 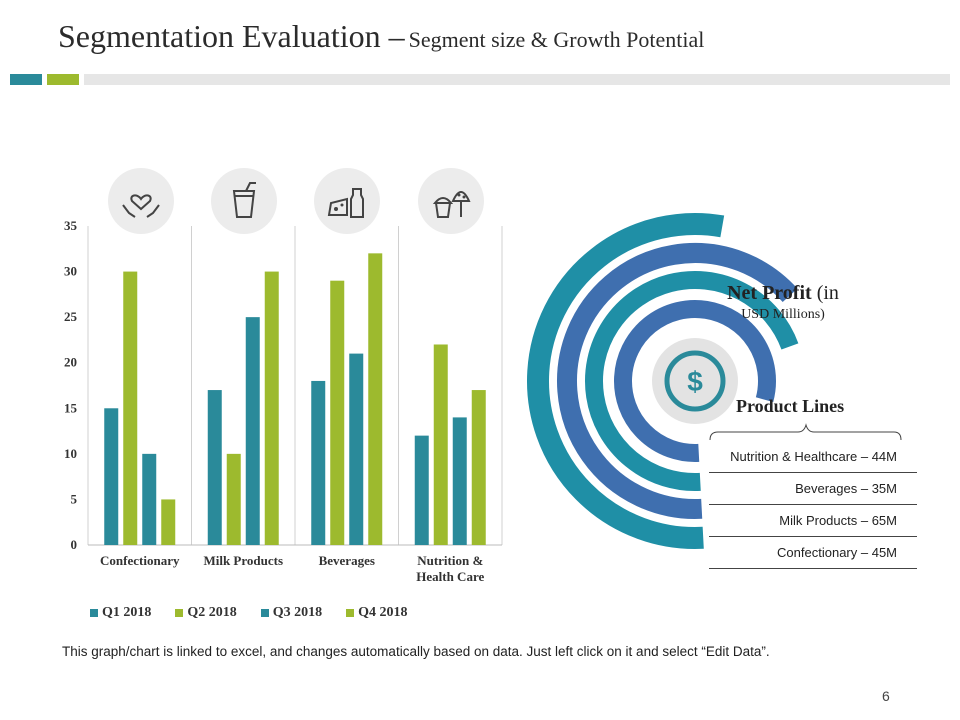 What do you see at coordinates (450, 576) in the screenshot?
I see `x-tick-label: Health Care` at bounding box center [450, 576].